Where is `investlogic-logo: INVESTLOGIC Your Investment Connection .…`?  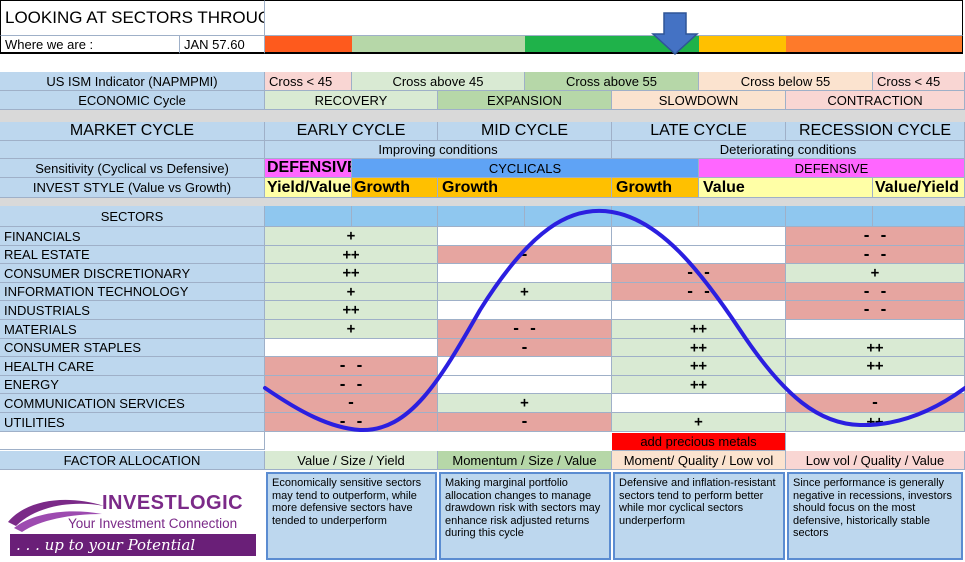
investlogic-logo: INVESTLOGIC Your Investment Connection .… is located at coordinates (133, 516).